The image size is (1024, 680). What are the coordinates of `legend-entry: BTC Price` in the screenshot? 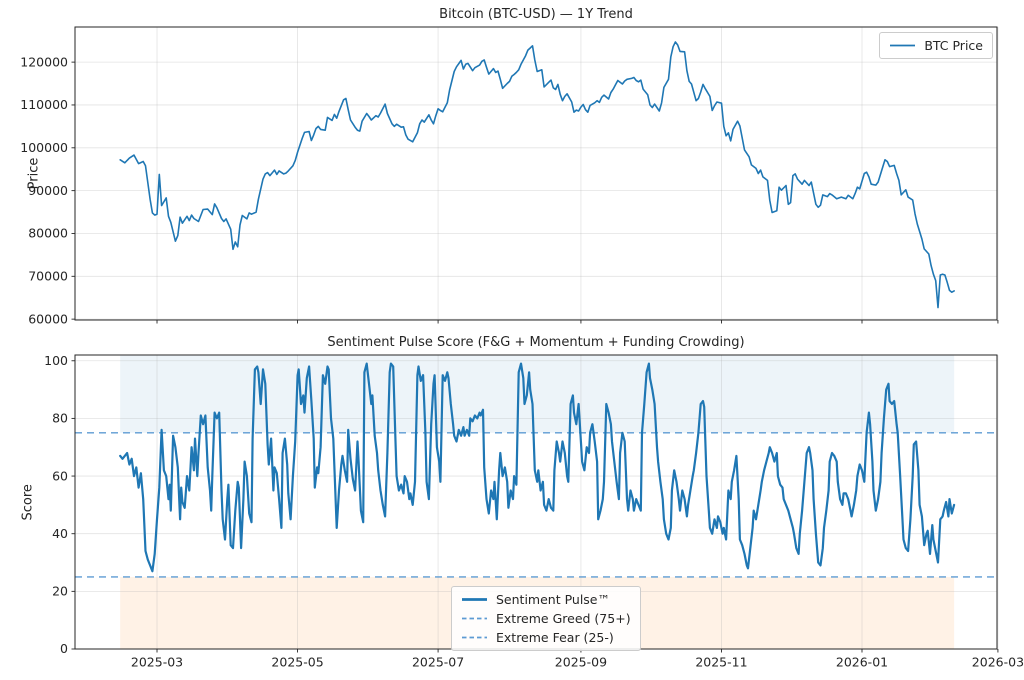 It's located at (936, 45).